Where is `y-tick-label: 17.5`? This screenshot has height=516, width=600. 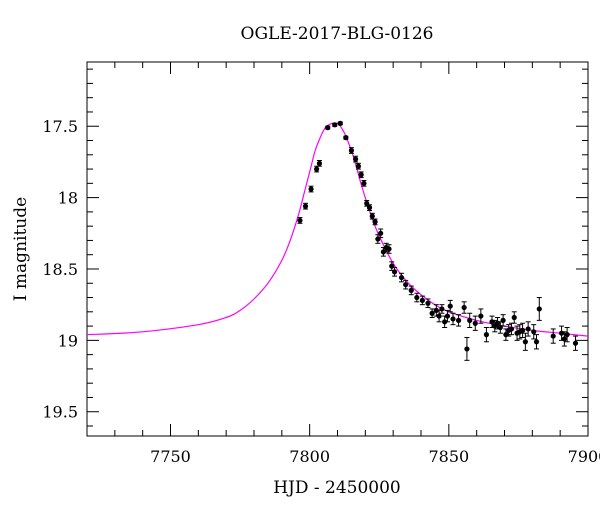 y-tick-label: 17.5 is located at coordinates (60, 126).